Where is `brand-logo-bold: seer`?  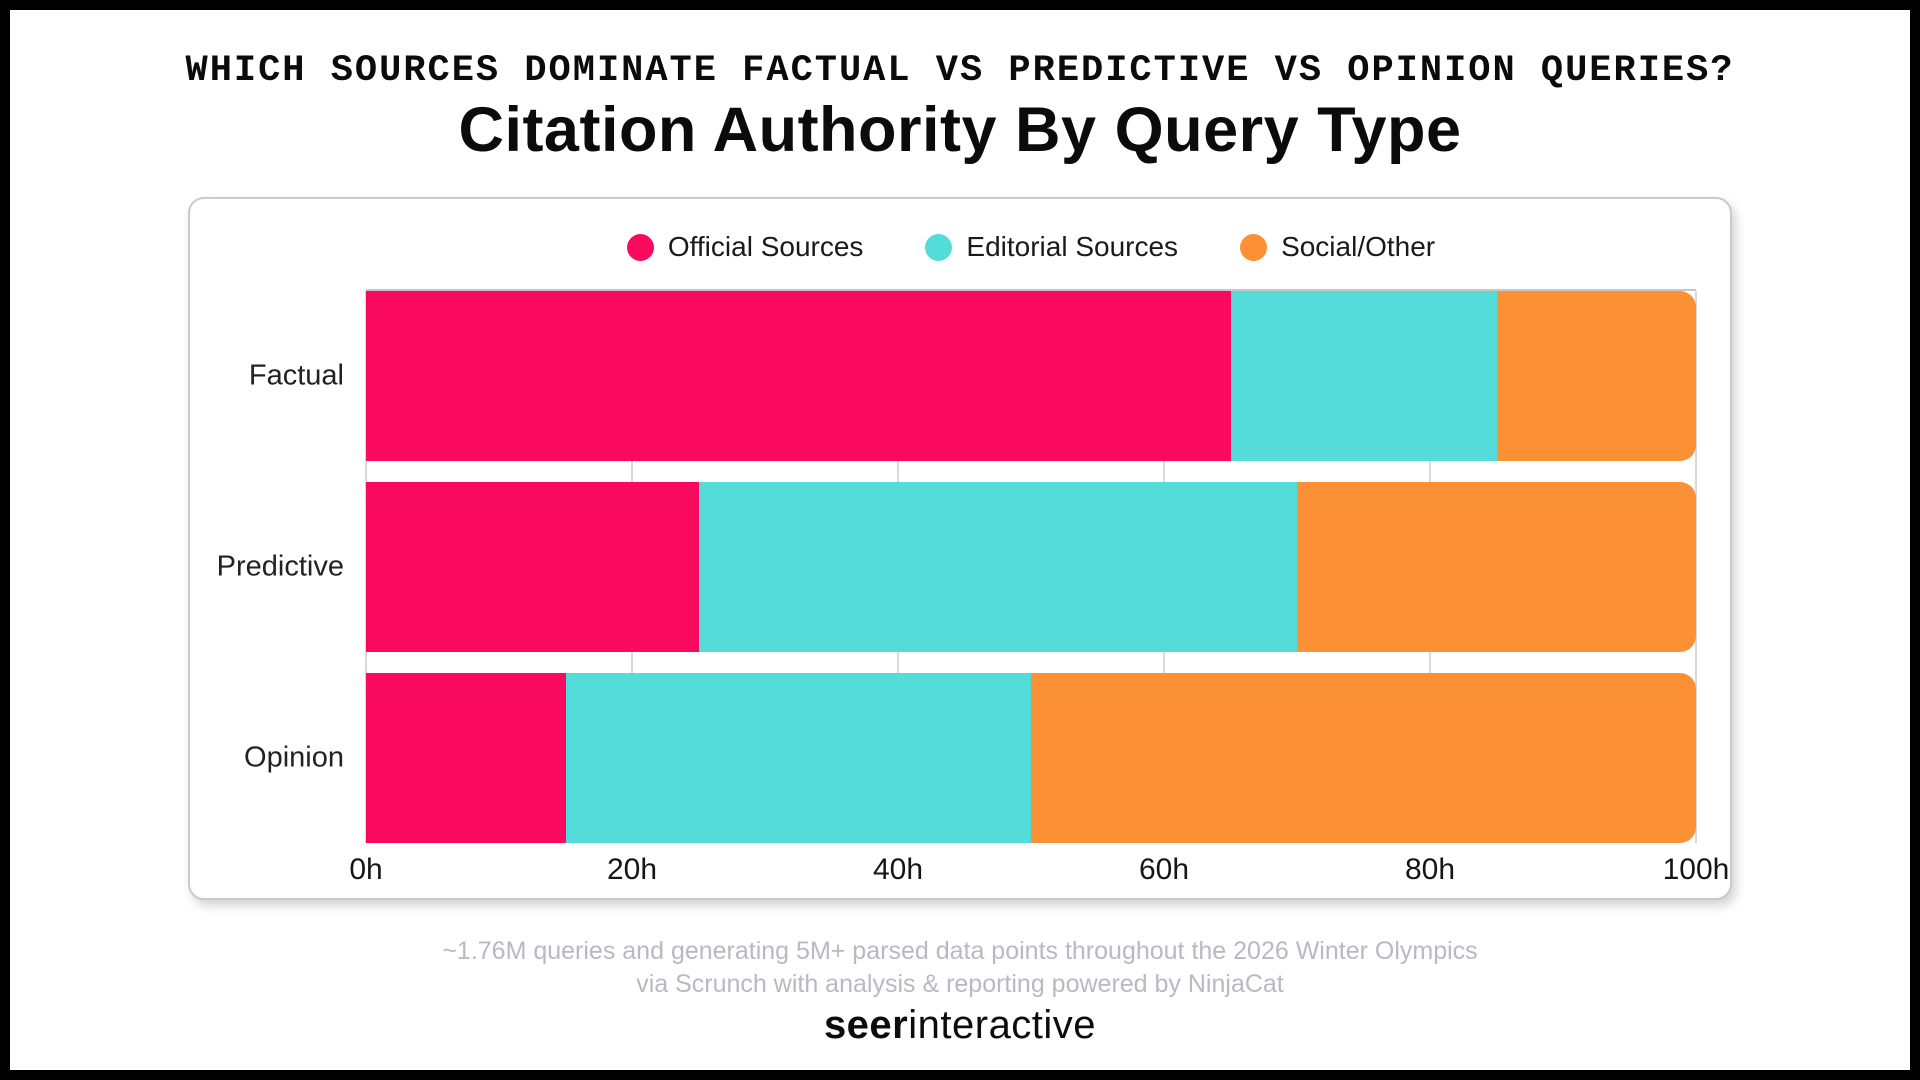 brand-logo-bold: seer is located at coordinates (866, 1025).